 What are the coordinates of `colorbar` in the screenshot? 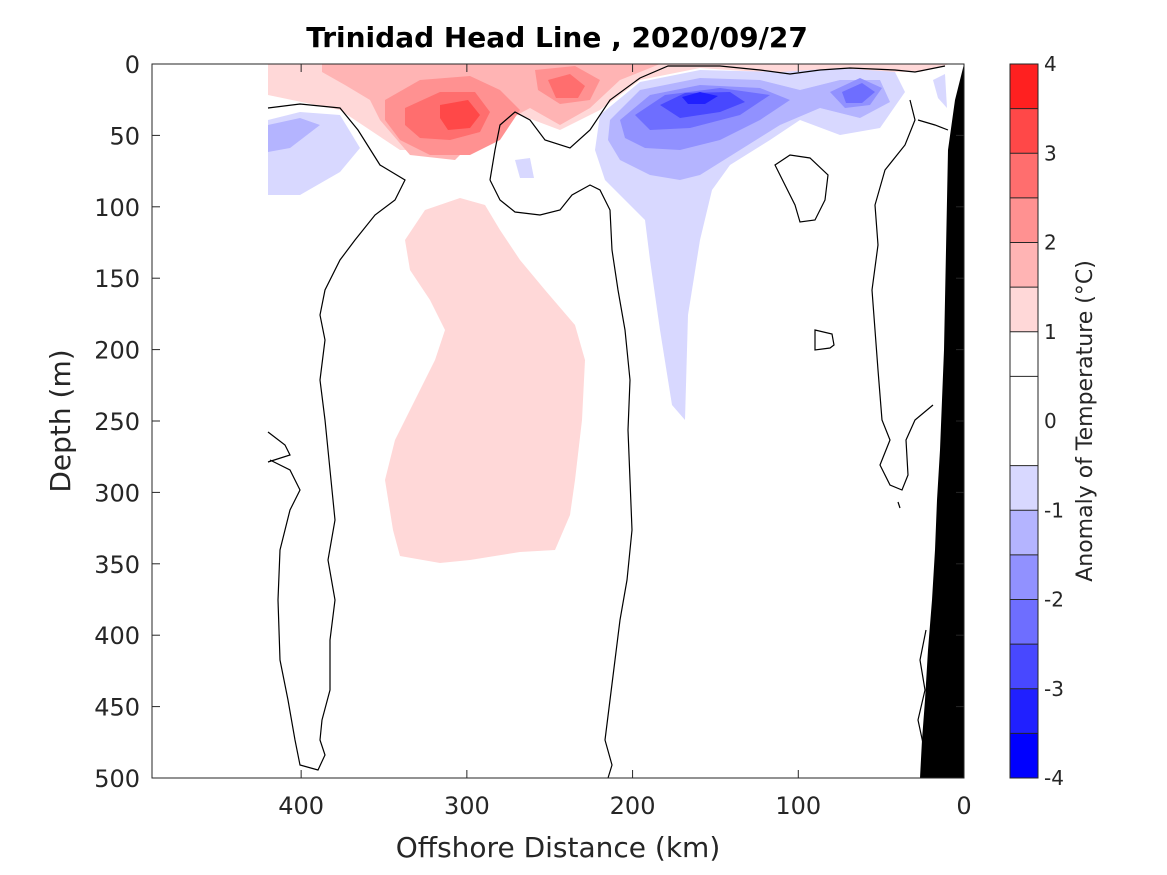 It's located at (1024, 421).